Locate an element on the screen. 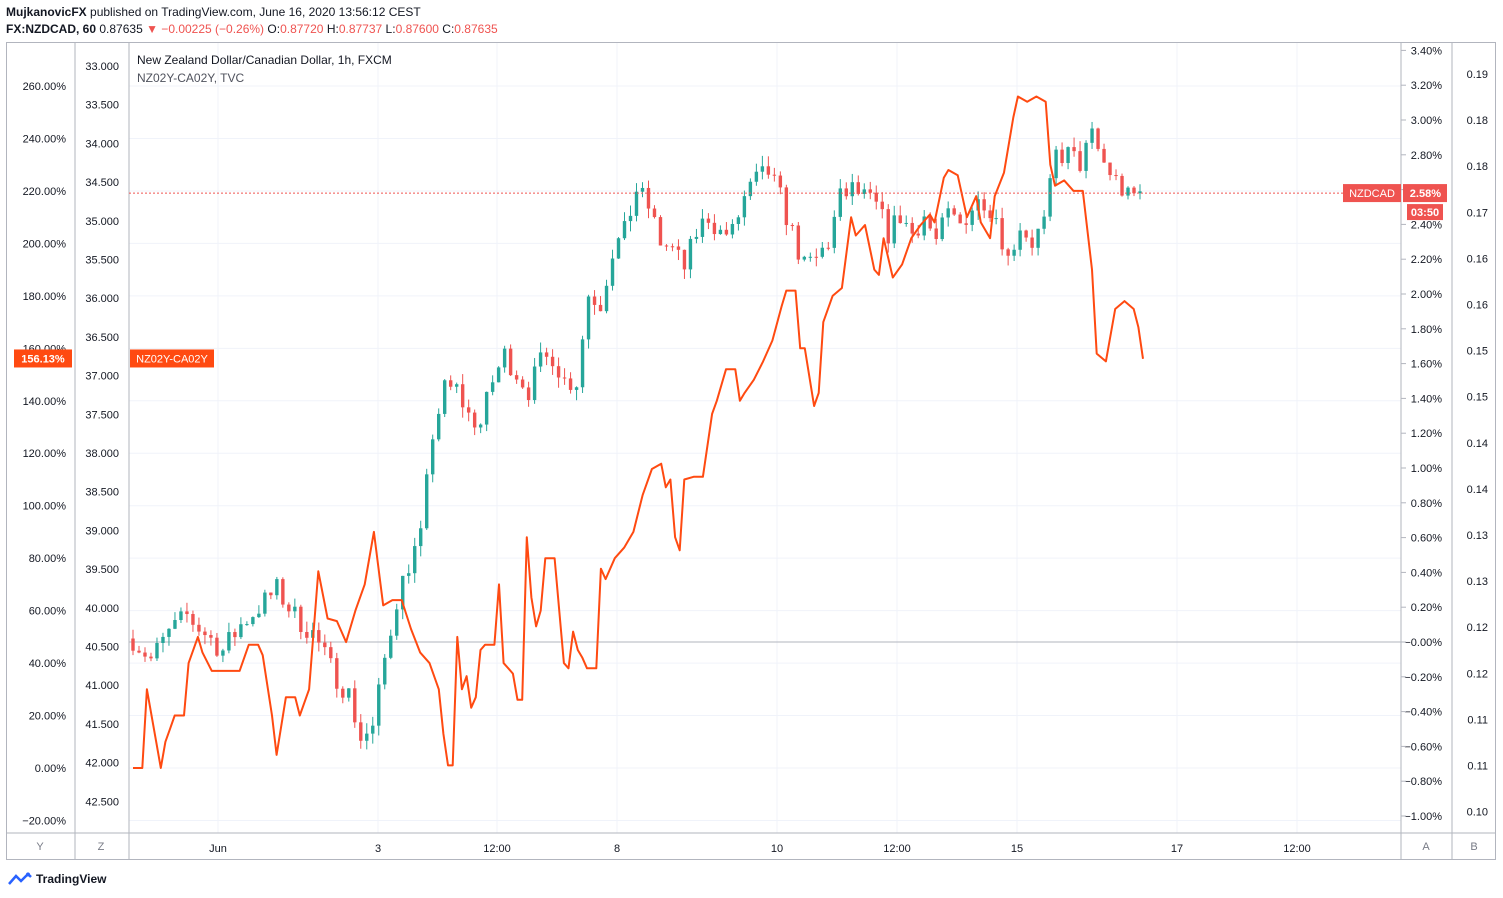  left-percent-tick: 40.00% is located at coordinates (48, 664).